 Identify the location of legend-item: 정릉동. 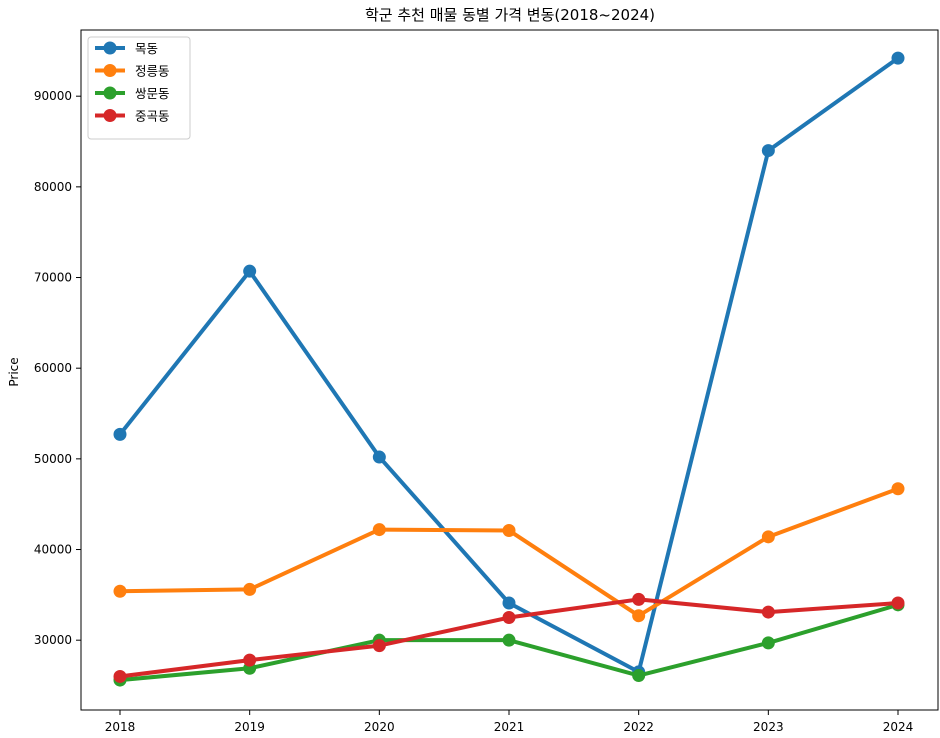
(132, 71).